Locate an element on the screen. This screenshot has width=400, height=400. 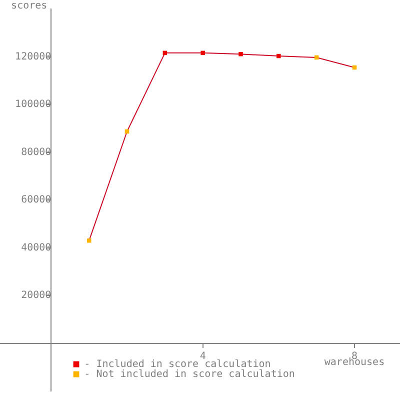
y-tick-label: 20000 is located at coordinates (36, 296).